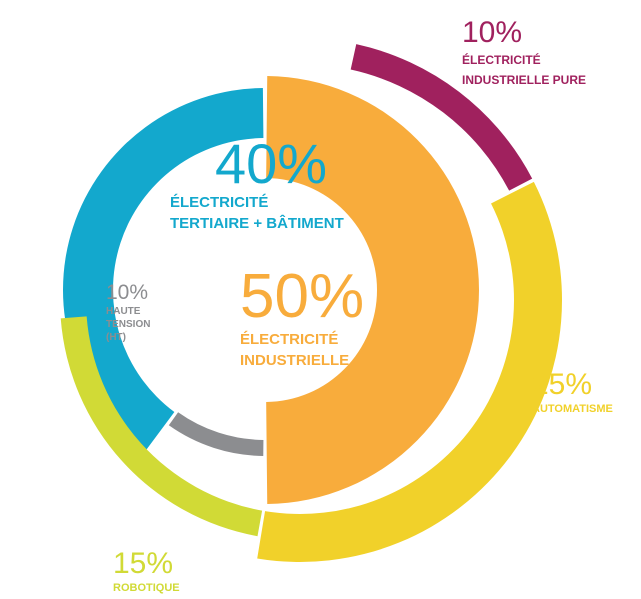  I want to click on label-industrielle-percent: 50%, so click(302, 296).